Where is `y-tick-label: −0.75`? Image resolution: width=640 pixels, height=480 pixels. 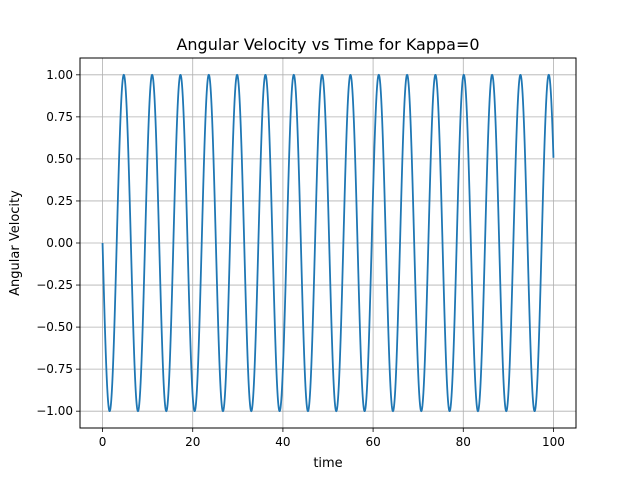 y-tick-label: −0.75 is located at coordinates (54, 369).